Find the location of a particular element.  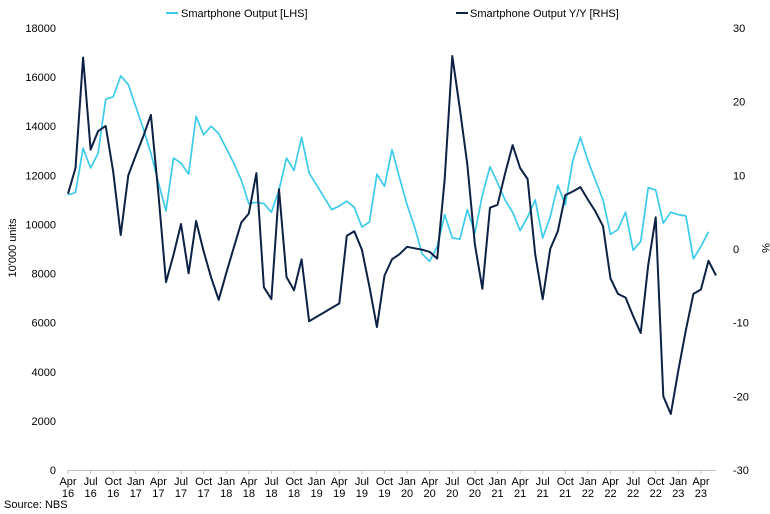

y-right-tick-label: 0 is located at coordinates (736, 250).